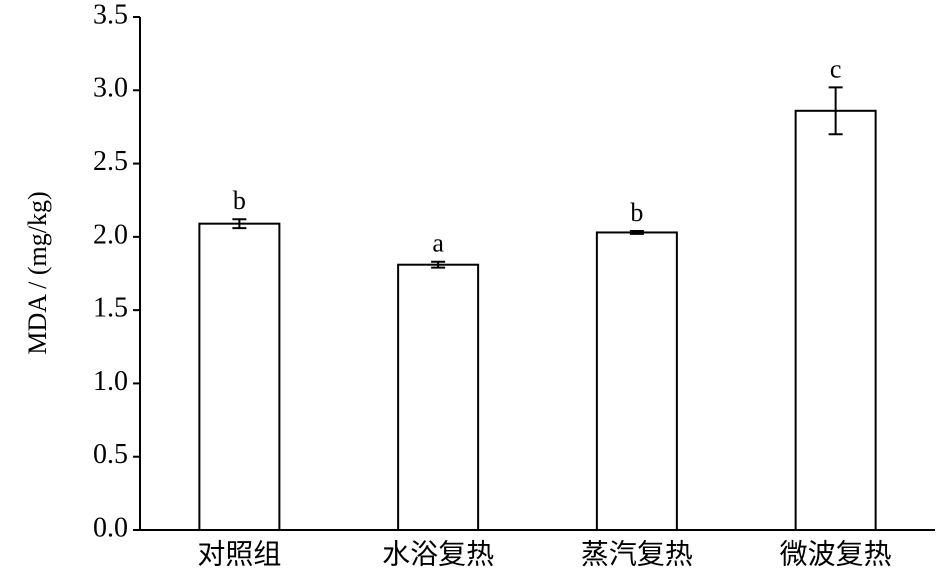  Describe the element at coordinates (836, 68) in the screenshot. I see `significance-letter: c` at that location.